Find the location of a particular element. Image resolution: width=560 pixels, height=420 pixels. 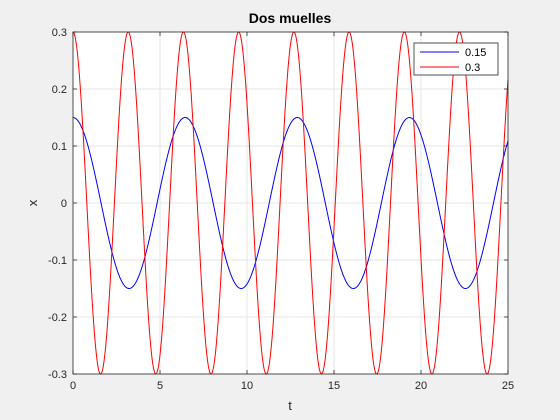

y-tick-label: -0.3 is located at coordinates (57, 375).